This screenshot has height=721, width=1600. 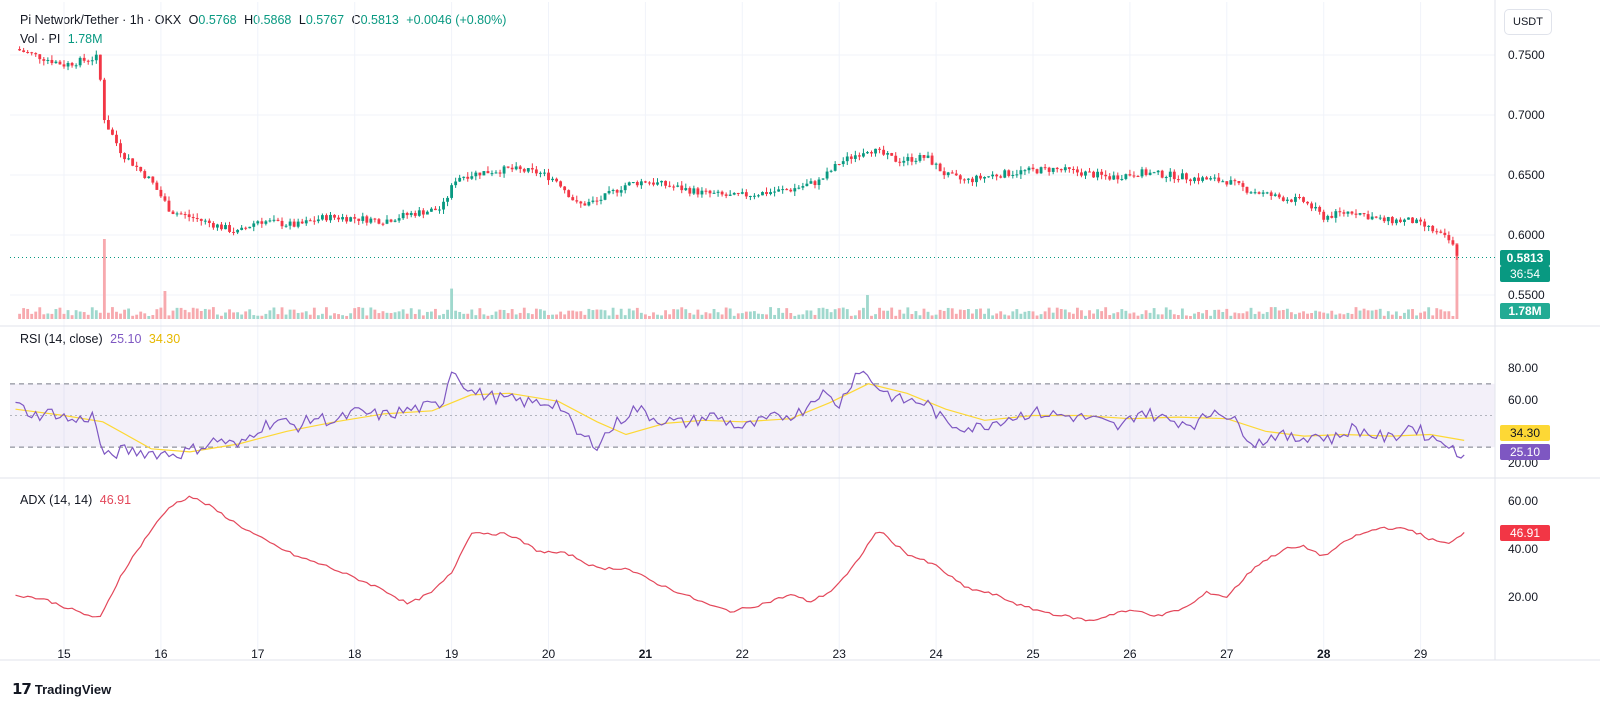 What do you see at coordinates (1528, 22) in the screenshot?
I see `currency-button: USDT` at bounding box center [1528, 22].